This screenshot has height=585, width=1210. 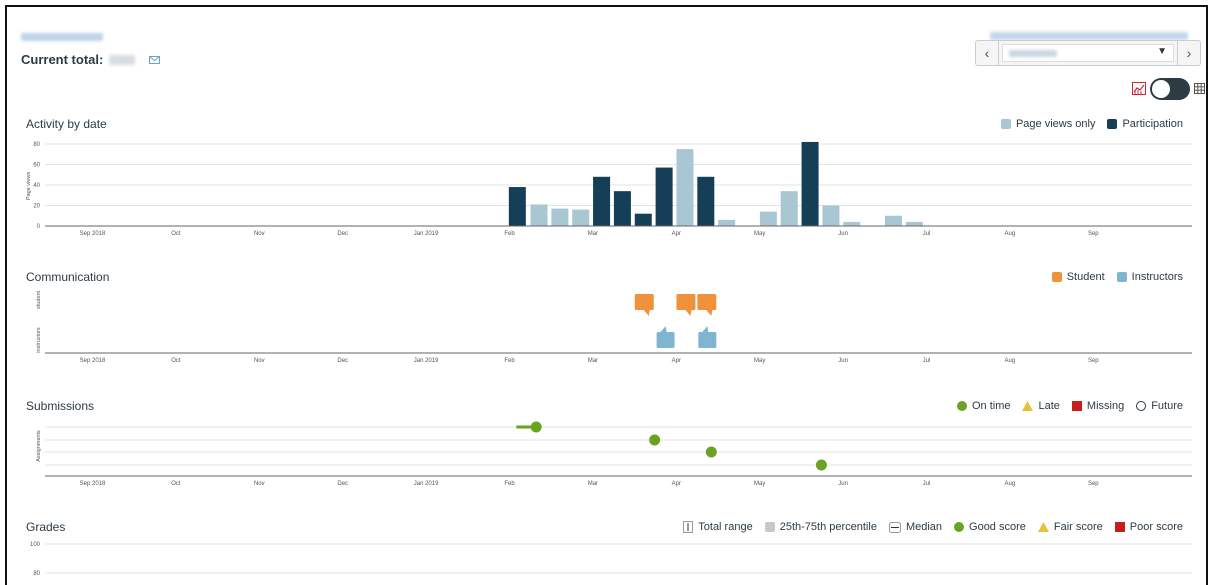 What do you see at coordinates (927, 234) in the screenshot?
I see `activity-x-tick-label: Jul` at bounding box center [927, 234].